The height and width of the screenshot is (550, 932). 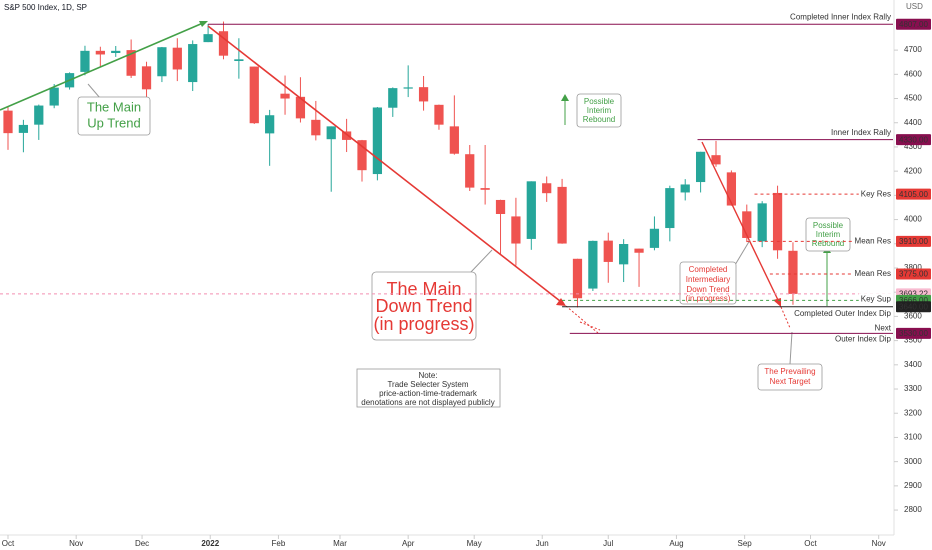 What do you see at coordinates (913, 146) in the screenshot?
I see `y-tick-label: 4300` at bounding box center [913, 146].